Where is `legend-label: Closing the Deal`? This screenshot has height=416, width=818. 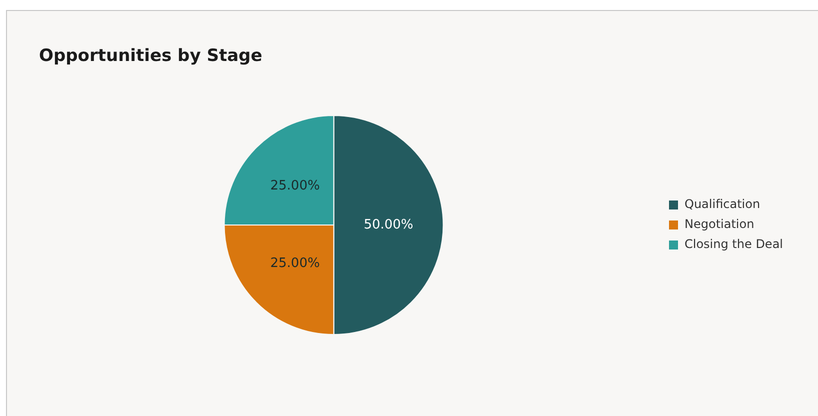
legend-label: Closing the Deal is located at coordinates (734, 244).